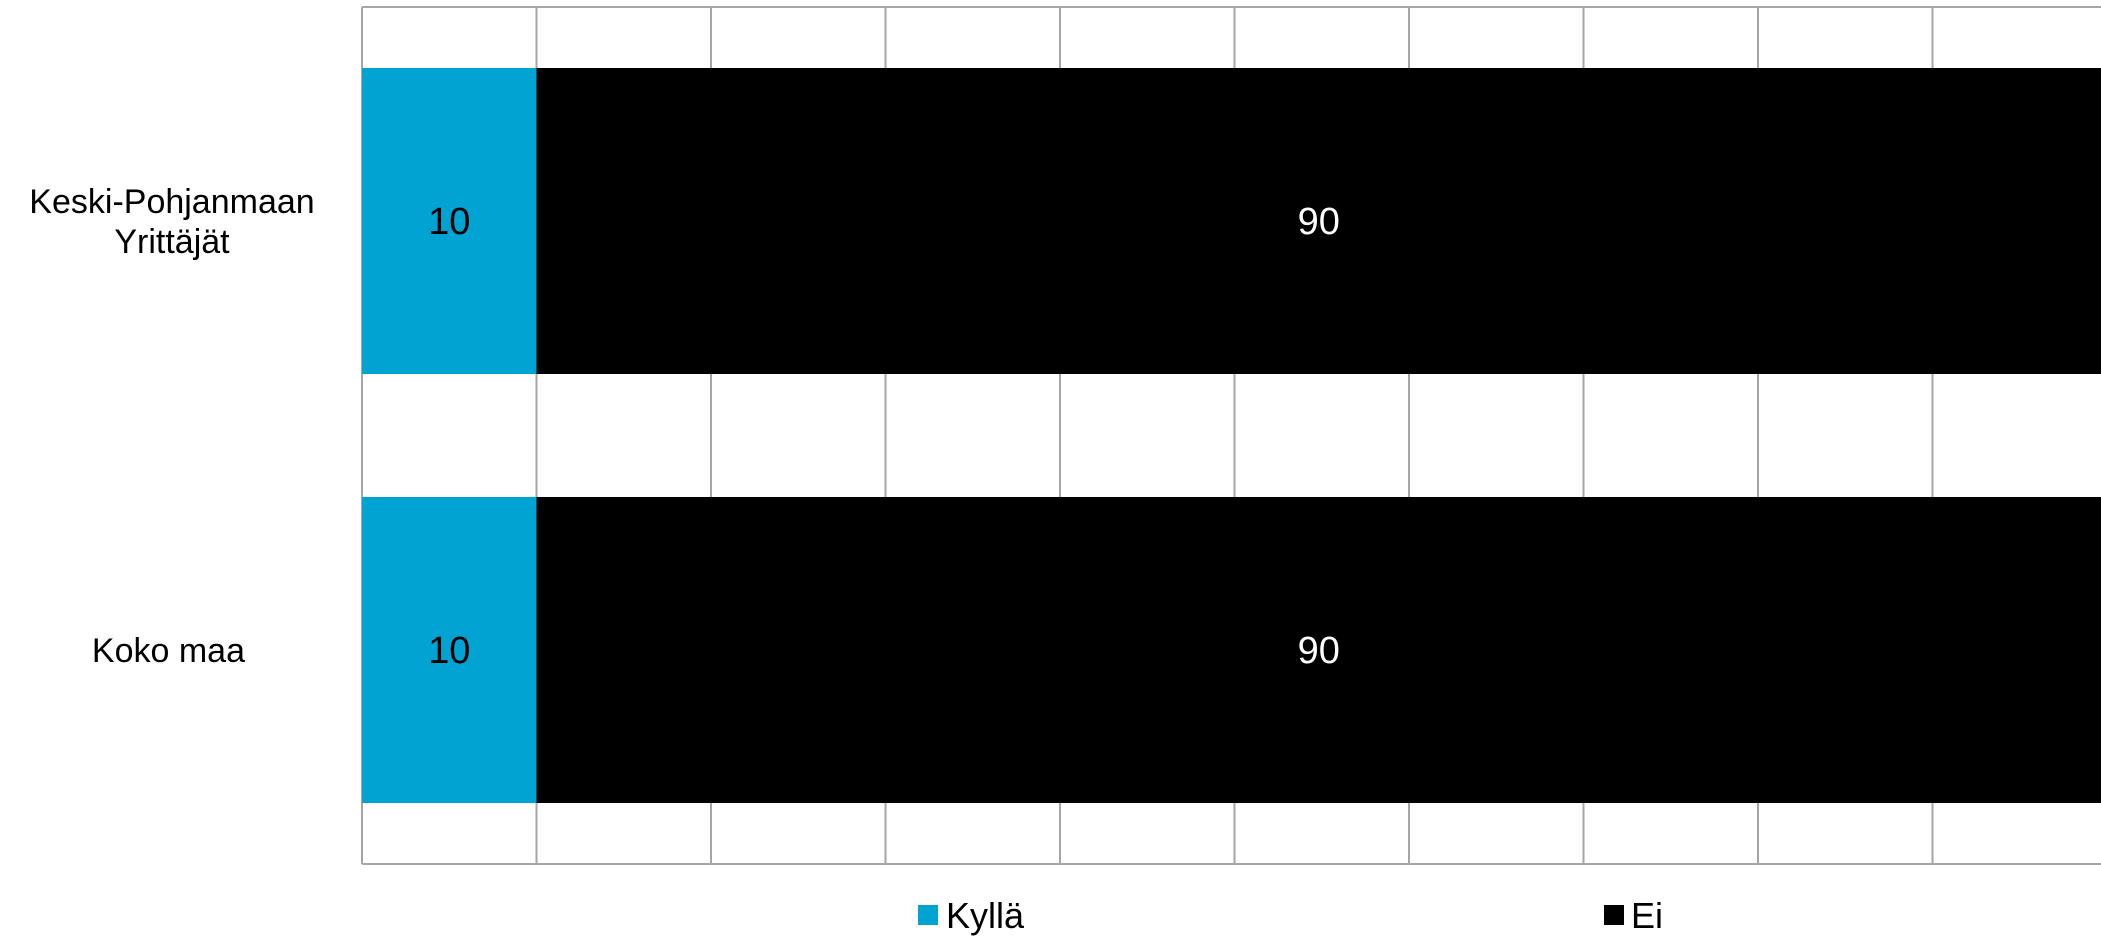 This screenshot has width=2101, height=945. What do you see at coordinates (985, 915) in the screenshot?
I see `legend-label: Kyllä` at bounding box center [985, 915].